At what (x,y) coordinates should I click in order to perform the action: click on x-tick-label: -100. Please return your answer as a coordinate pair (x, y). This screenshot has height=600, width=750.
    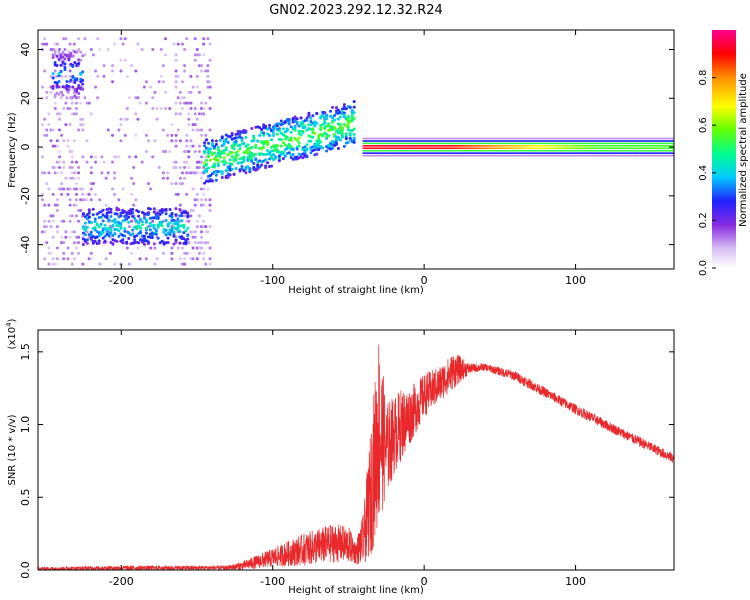
    Looking at the image, I should click on (272, 581).